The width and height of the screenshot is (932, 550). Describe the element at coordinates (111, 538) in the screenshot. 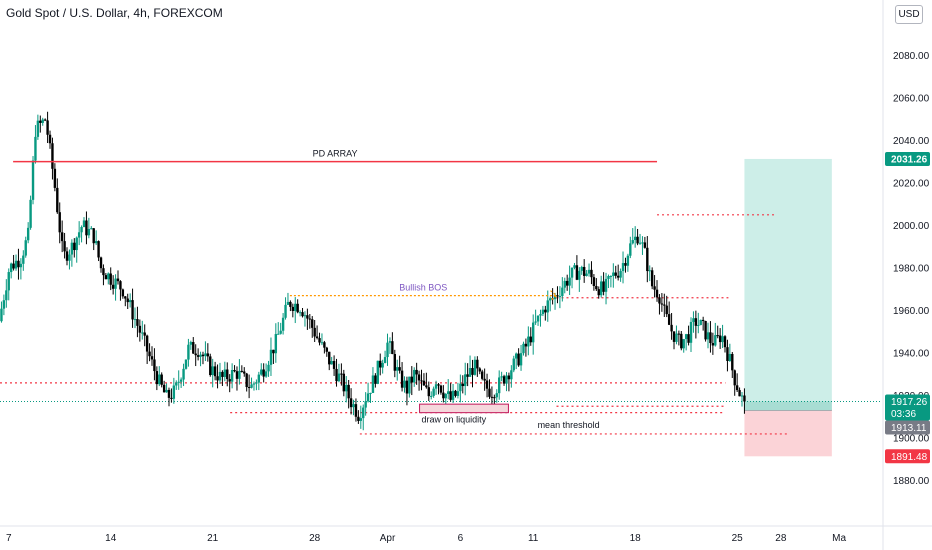

I see `x-tick-label: 14` at that location.